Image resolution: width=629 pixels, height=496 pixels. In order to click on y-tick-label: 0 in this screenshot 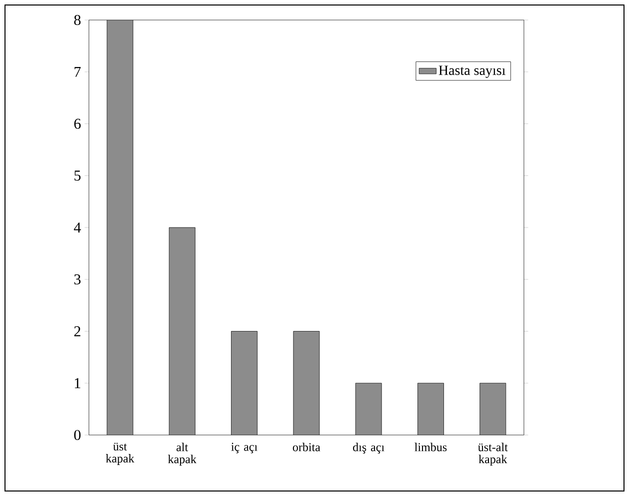, I will do `click(77, 435)`.